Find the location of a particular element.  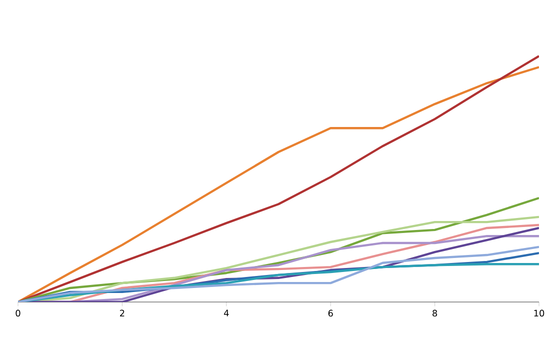

x-tick-label: 10 is located at coordinates (539, 313).